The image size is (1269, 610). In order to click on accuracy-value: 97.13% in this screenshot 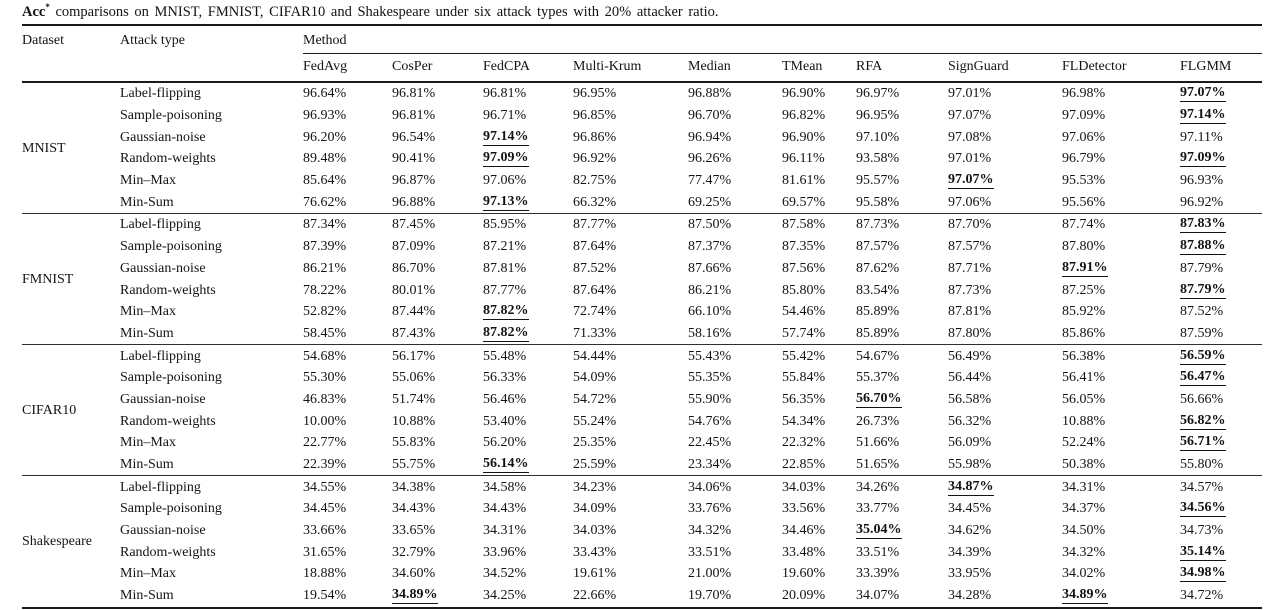, I will do `click(528, 202)`.